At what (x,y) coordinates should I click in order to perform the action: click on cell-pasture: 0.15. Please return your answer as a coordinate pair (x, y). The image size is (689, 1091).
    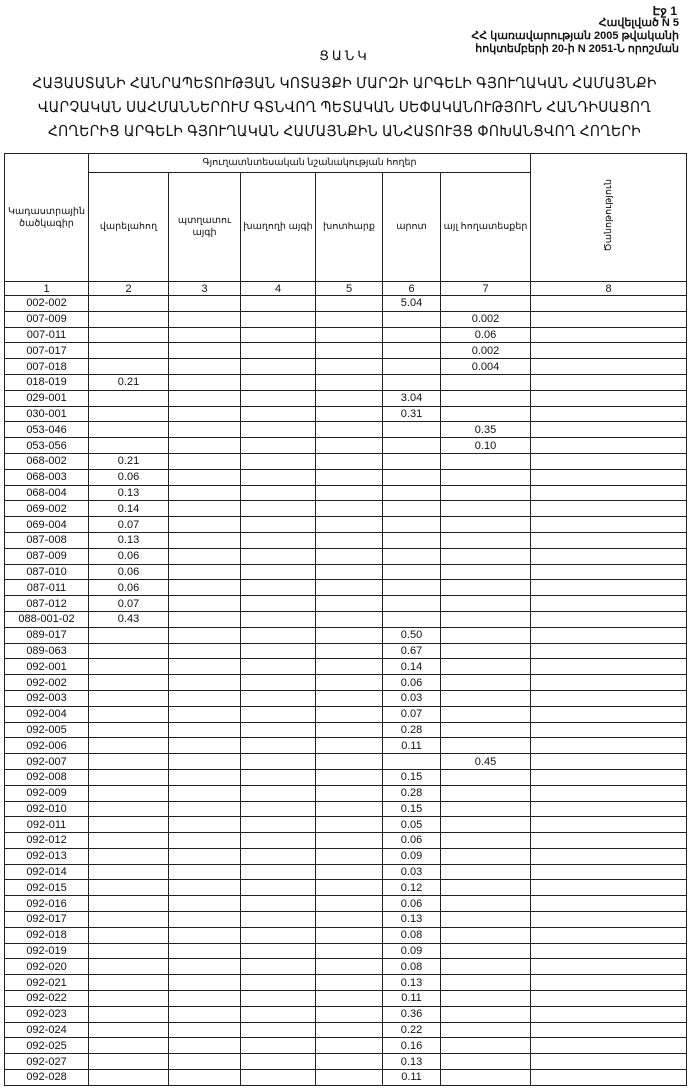
    Looking at the image, I should click on (411, 809).